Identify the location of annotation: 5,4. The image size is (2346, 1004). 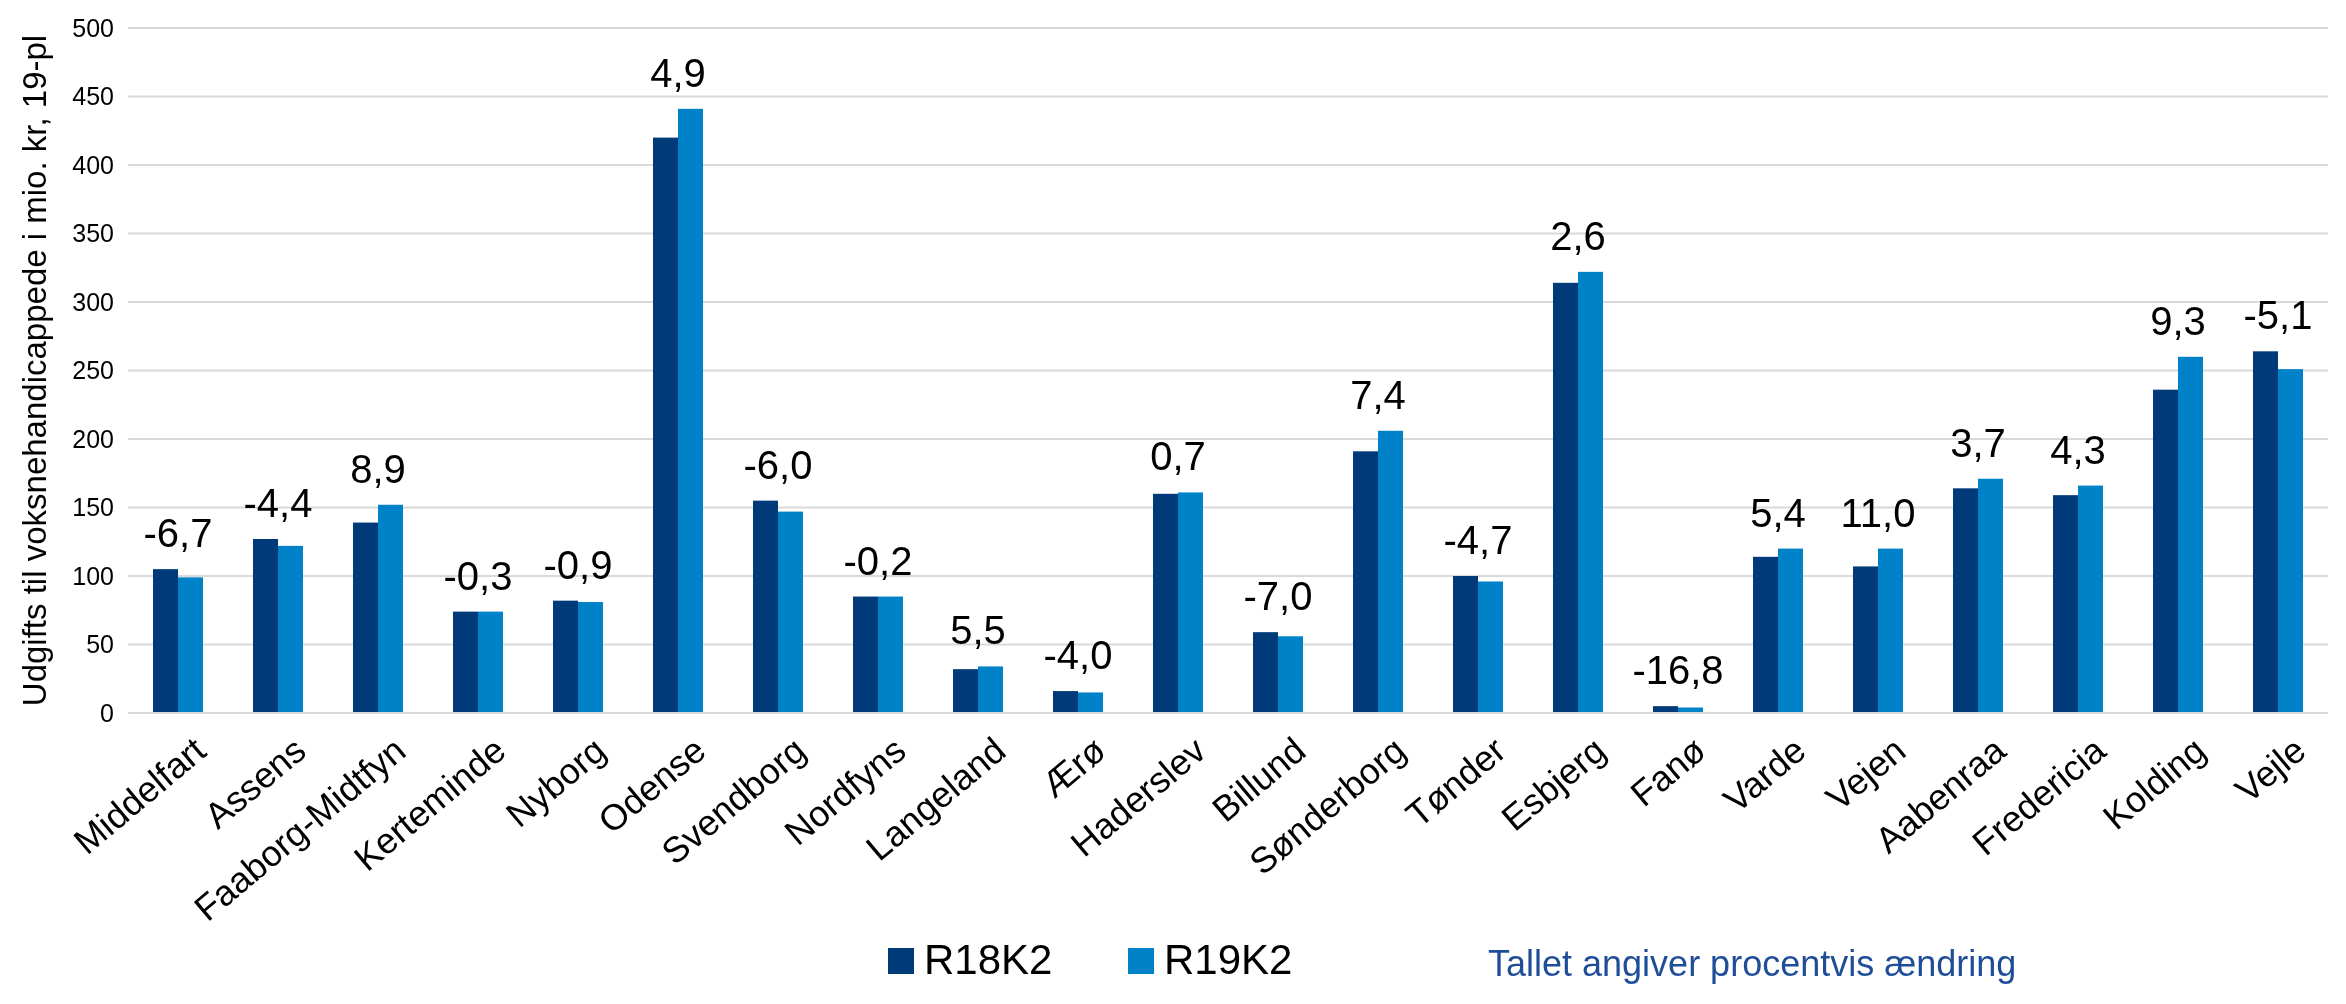
(1778, 512).